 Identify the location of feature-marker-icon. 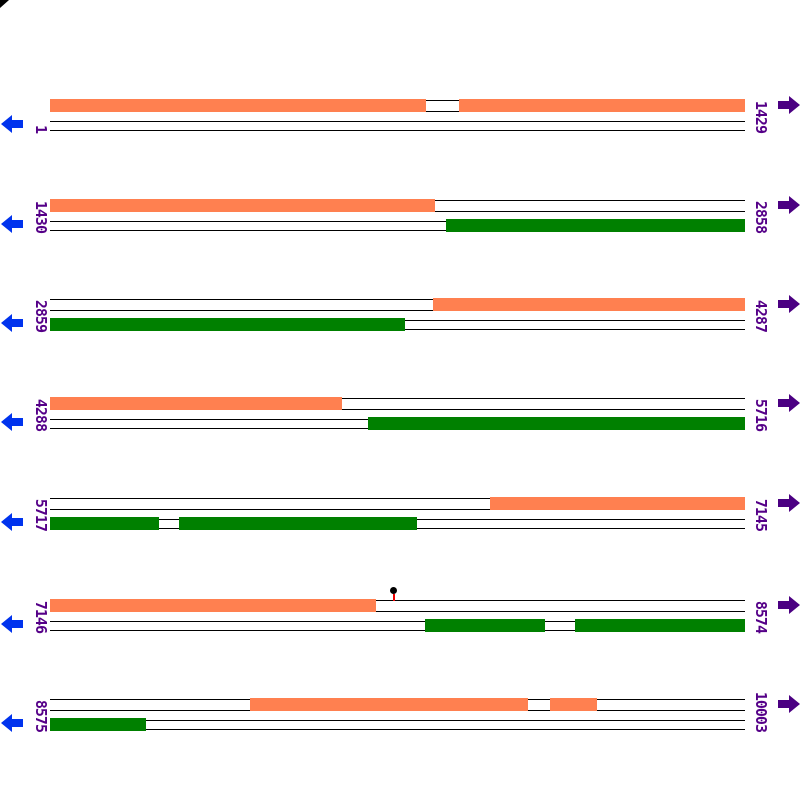
(393, 590).